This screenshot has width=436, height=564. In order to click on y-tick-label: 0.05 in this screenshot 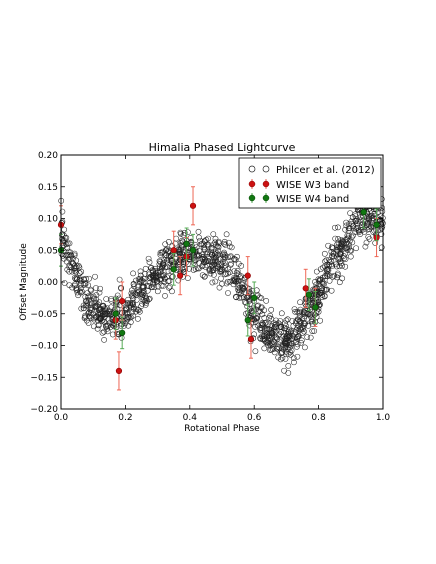, I will do `click(48, 251)`.